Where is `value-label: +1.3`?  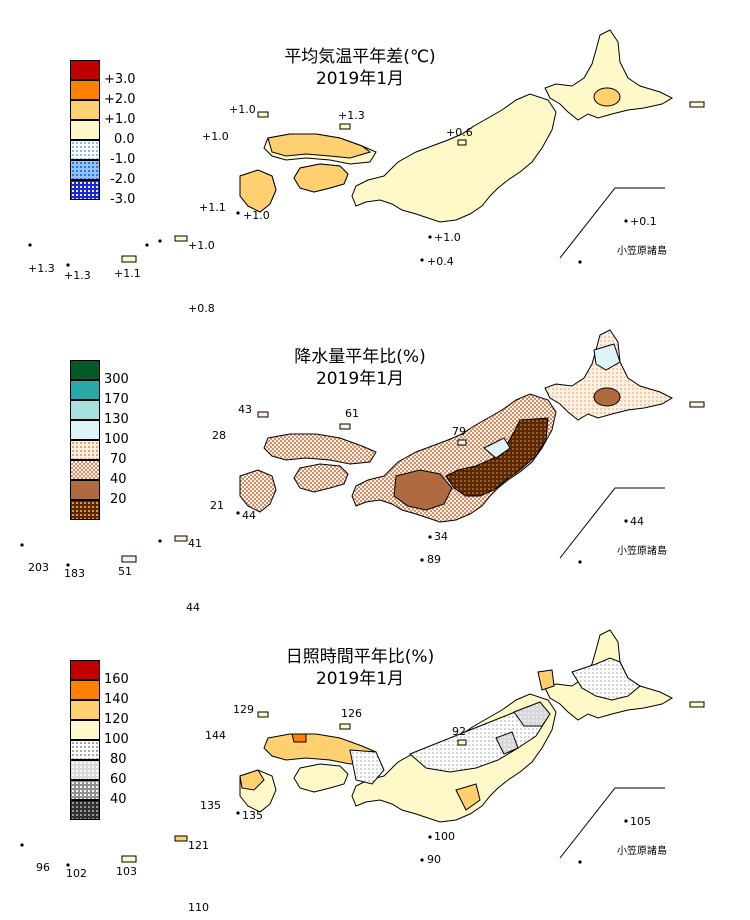
value-label: +1.3 is located at coordinates (41, 268).